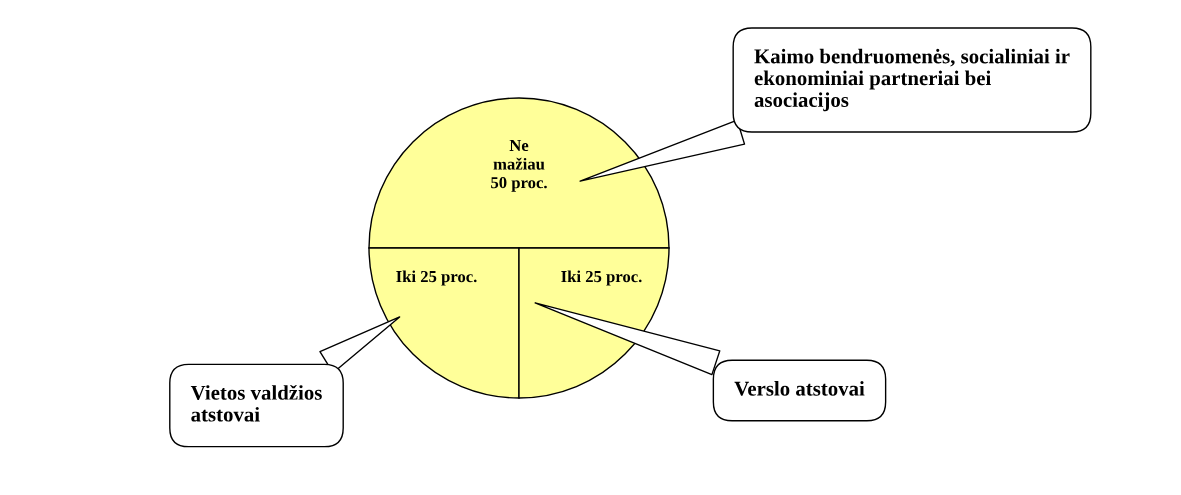  What do you see at coordinates (256, 403) in the screenshot?
I see `slice-label: Vietos valdžios atstovai` at bounding box center [256, 403].